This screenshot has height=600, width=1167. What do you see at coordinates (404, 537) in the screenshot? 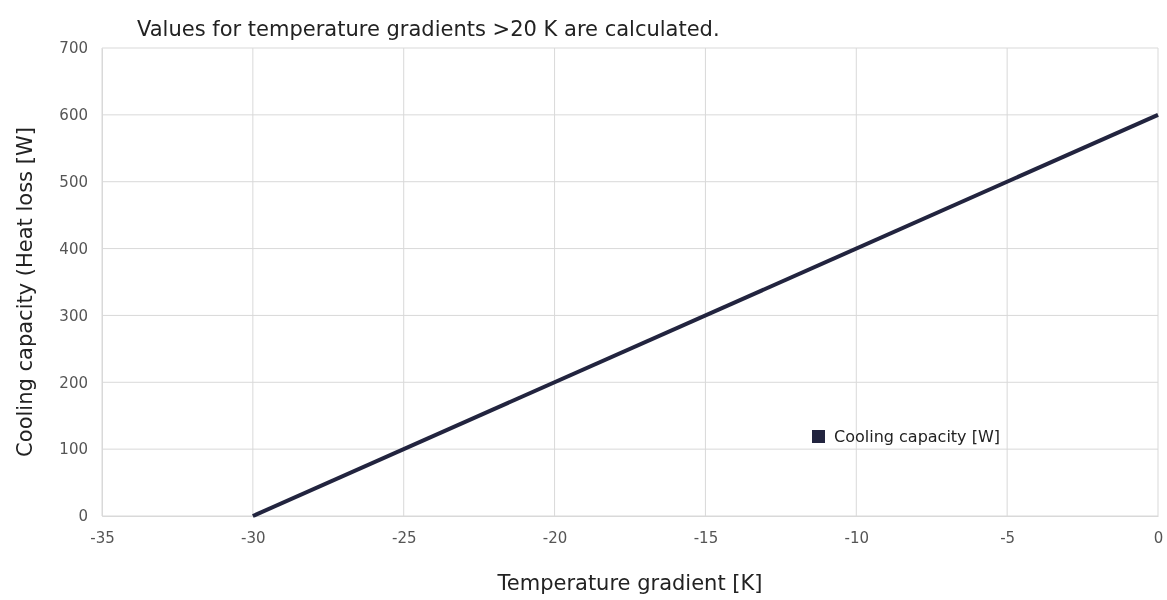
I see `x-tick-label: -25` at bounding box center [404, 537].